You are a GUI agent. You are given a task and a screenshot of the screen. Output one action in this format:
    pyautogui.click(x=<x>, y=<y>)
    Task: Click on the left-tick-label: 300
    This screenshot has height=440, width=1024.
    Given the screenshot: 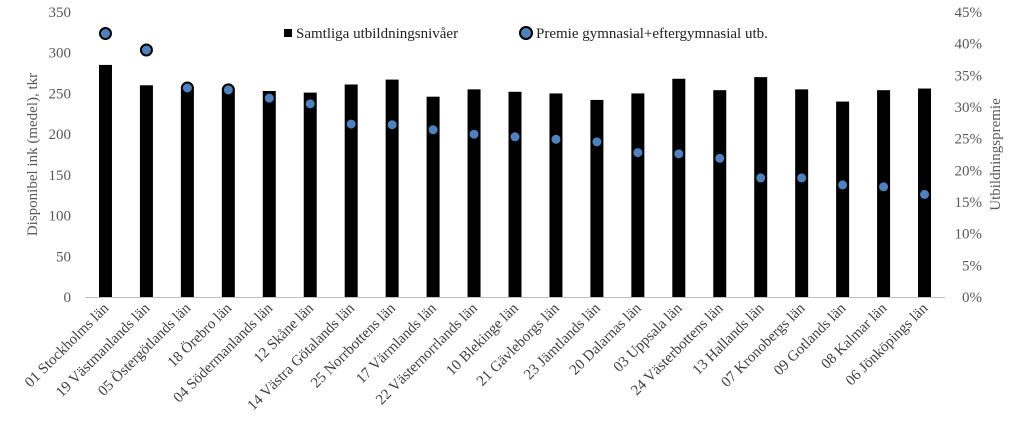 What is the action you would take?
    pyautogui.click(x=60, y=54)
    